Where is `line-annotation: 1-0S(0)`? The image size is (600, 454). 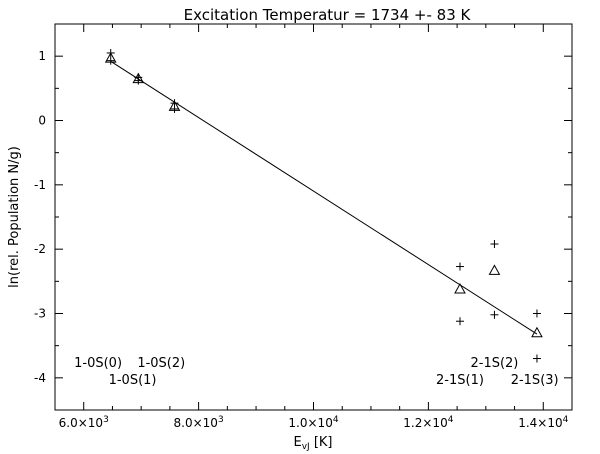
line-annotation: 1-0S(0) is located at coordinates (98, 363).